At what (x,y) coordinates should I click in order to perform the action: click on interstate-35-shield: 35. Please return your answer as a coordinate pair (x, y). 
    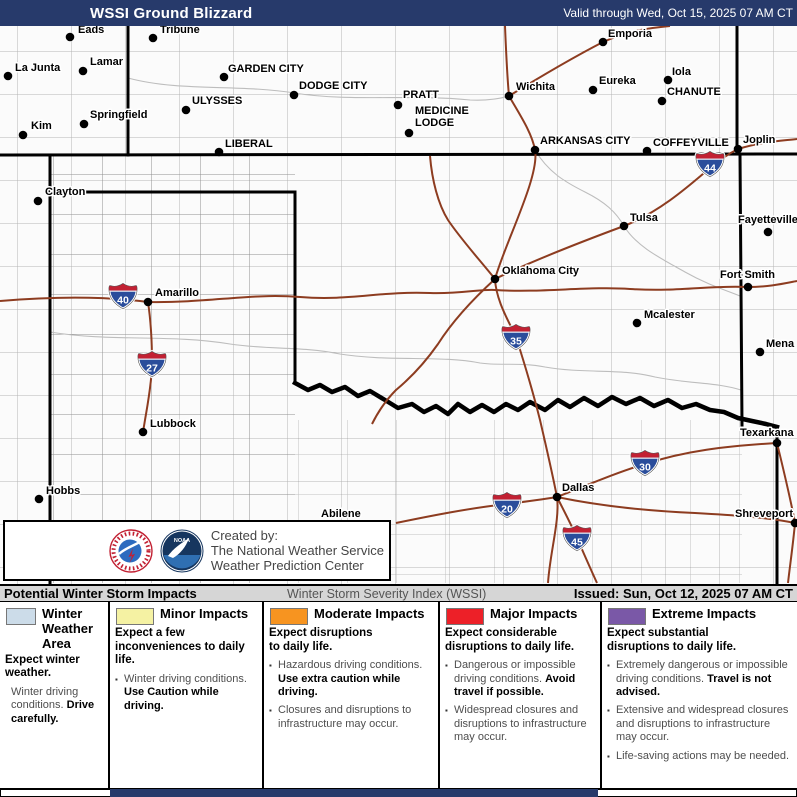
    Looking at the image, I should click on (516, 336).